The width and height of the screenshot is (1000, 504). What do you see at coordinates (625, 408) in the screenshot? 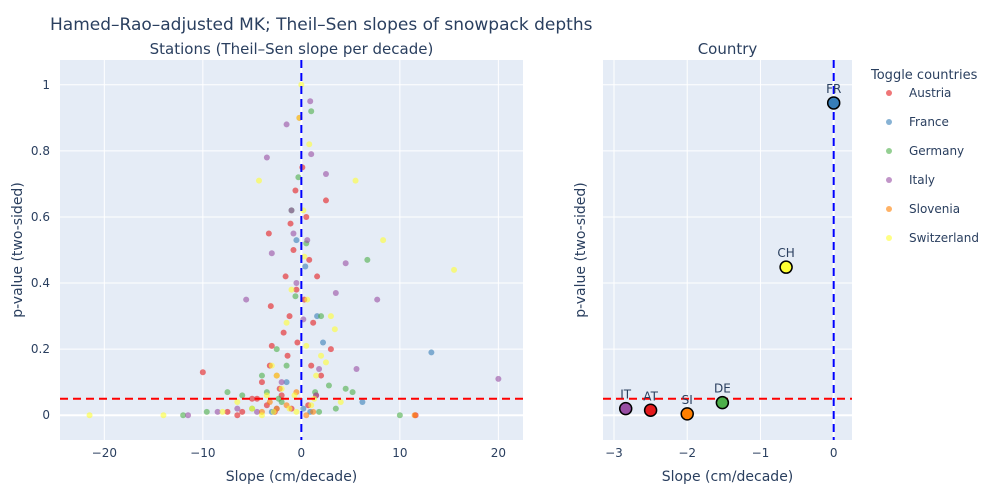
I see `country-point-it` at bounding box center [625, 408].